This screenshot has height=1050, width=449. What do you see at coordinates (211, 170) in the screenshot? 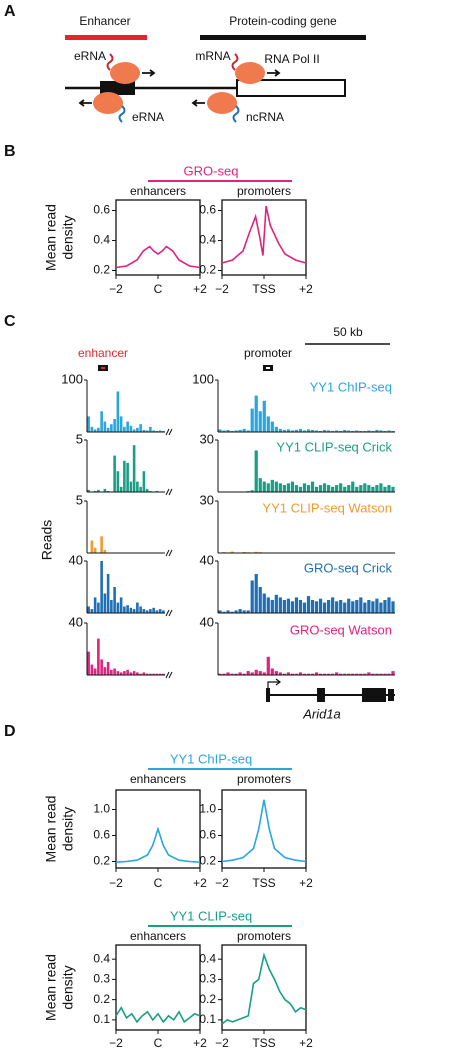
I see `chart-title: GRO-seq` at bounding box center [211, 170].